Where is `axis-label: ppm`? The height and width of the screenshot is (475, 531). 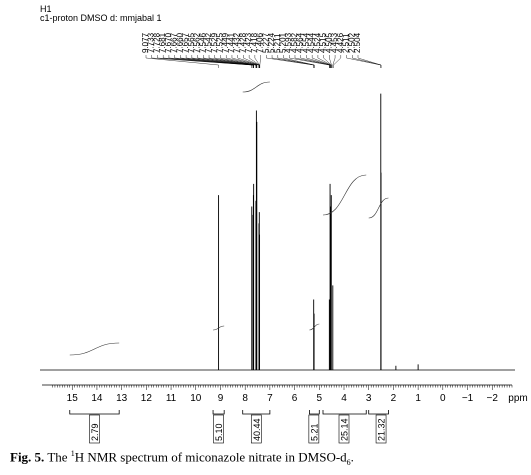 axis-label: ppm is located at coordinates (517, 398).